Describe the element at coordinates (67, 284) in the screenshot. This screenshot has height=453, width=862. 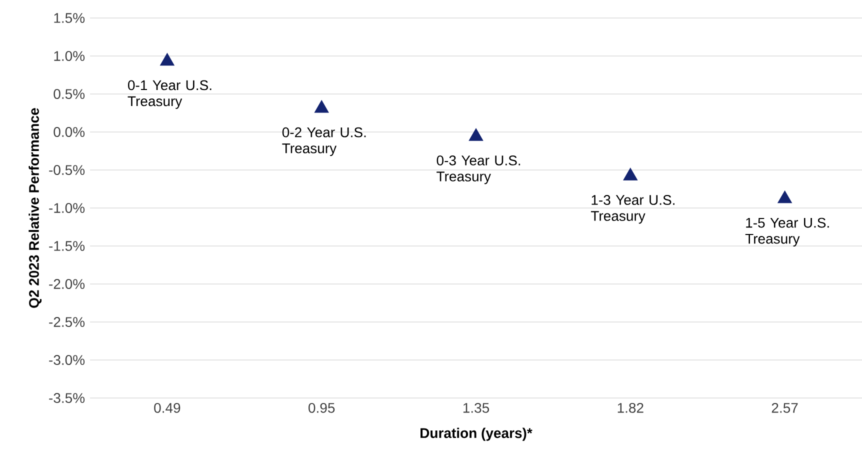
I see `y-tick-label: -2.0%` at that location.